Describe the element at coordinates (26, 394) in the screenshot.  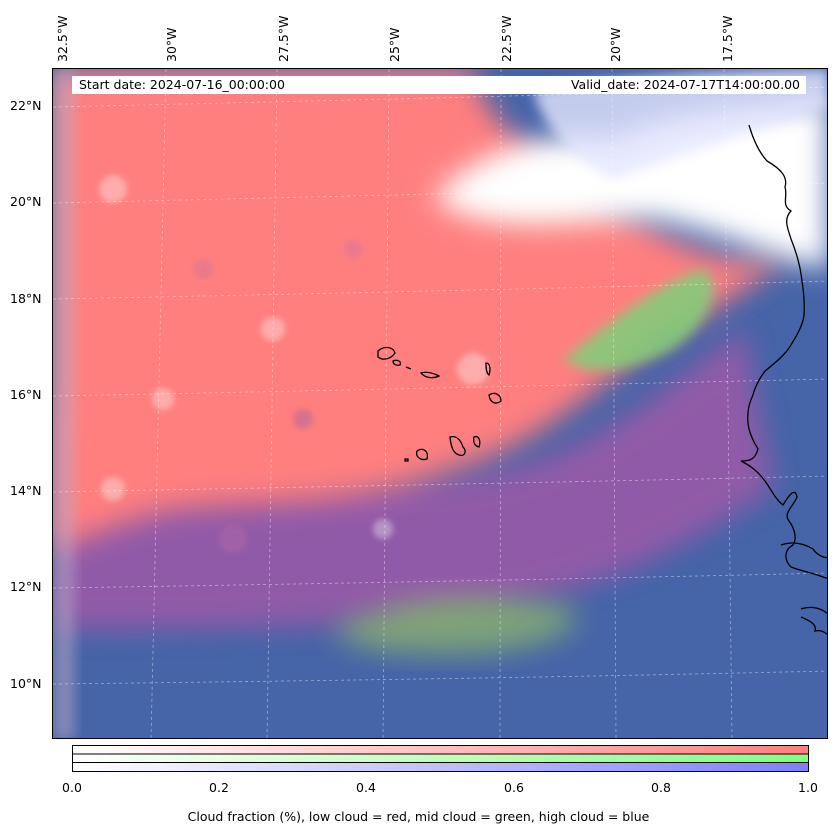
I see `lat-label-16n: 16°N` at that location.